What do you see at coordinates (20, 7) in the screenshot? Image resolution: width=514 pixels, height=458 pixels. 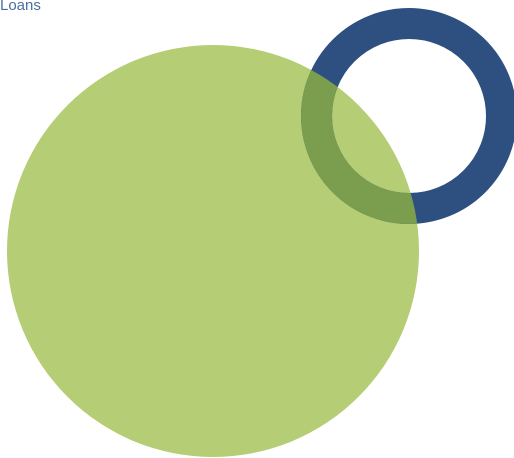 I see `diagram-label: Loans` at bounding box center [20, 7].